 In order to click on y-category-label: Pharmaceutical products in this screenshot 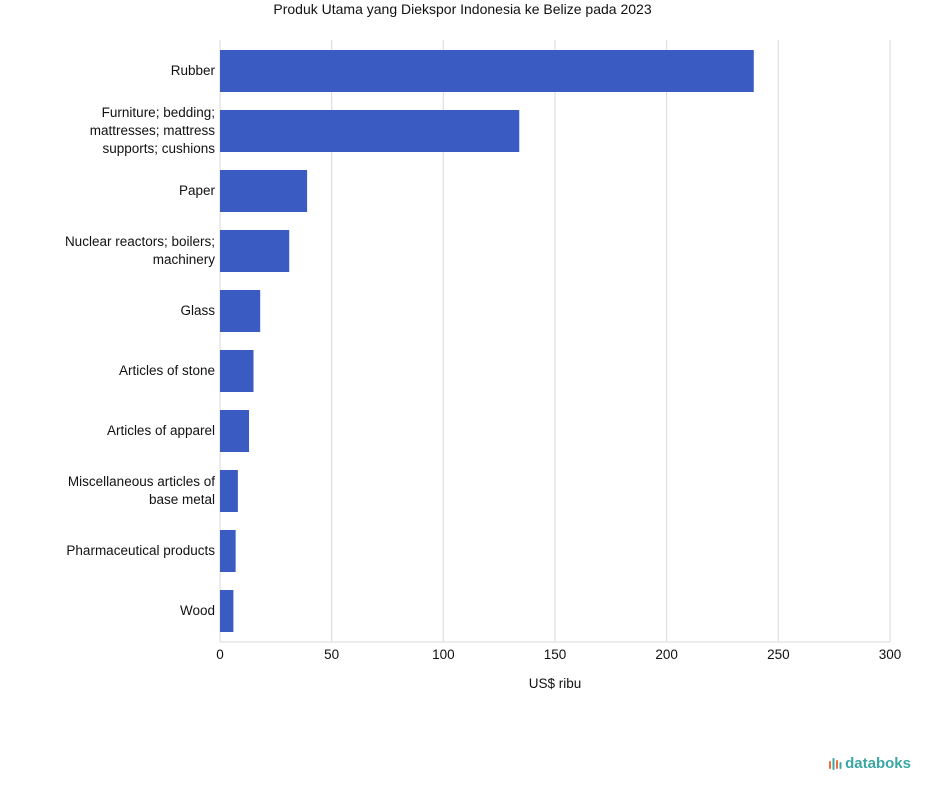, I will do `click(112, 551)`.